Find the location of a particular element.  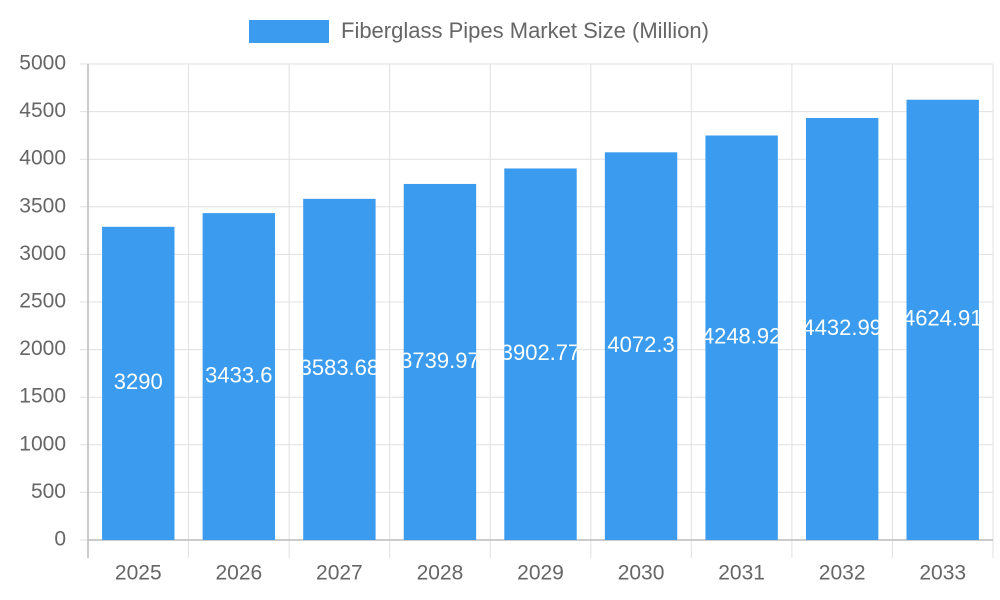

y-tick-label: 1500 is located at coordinates (42, 396).